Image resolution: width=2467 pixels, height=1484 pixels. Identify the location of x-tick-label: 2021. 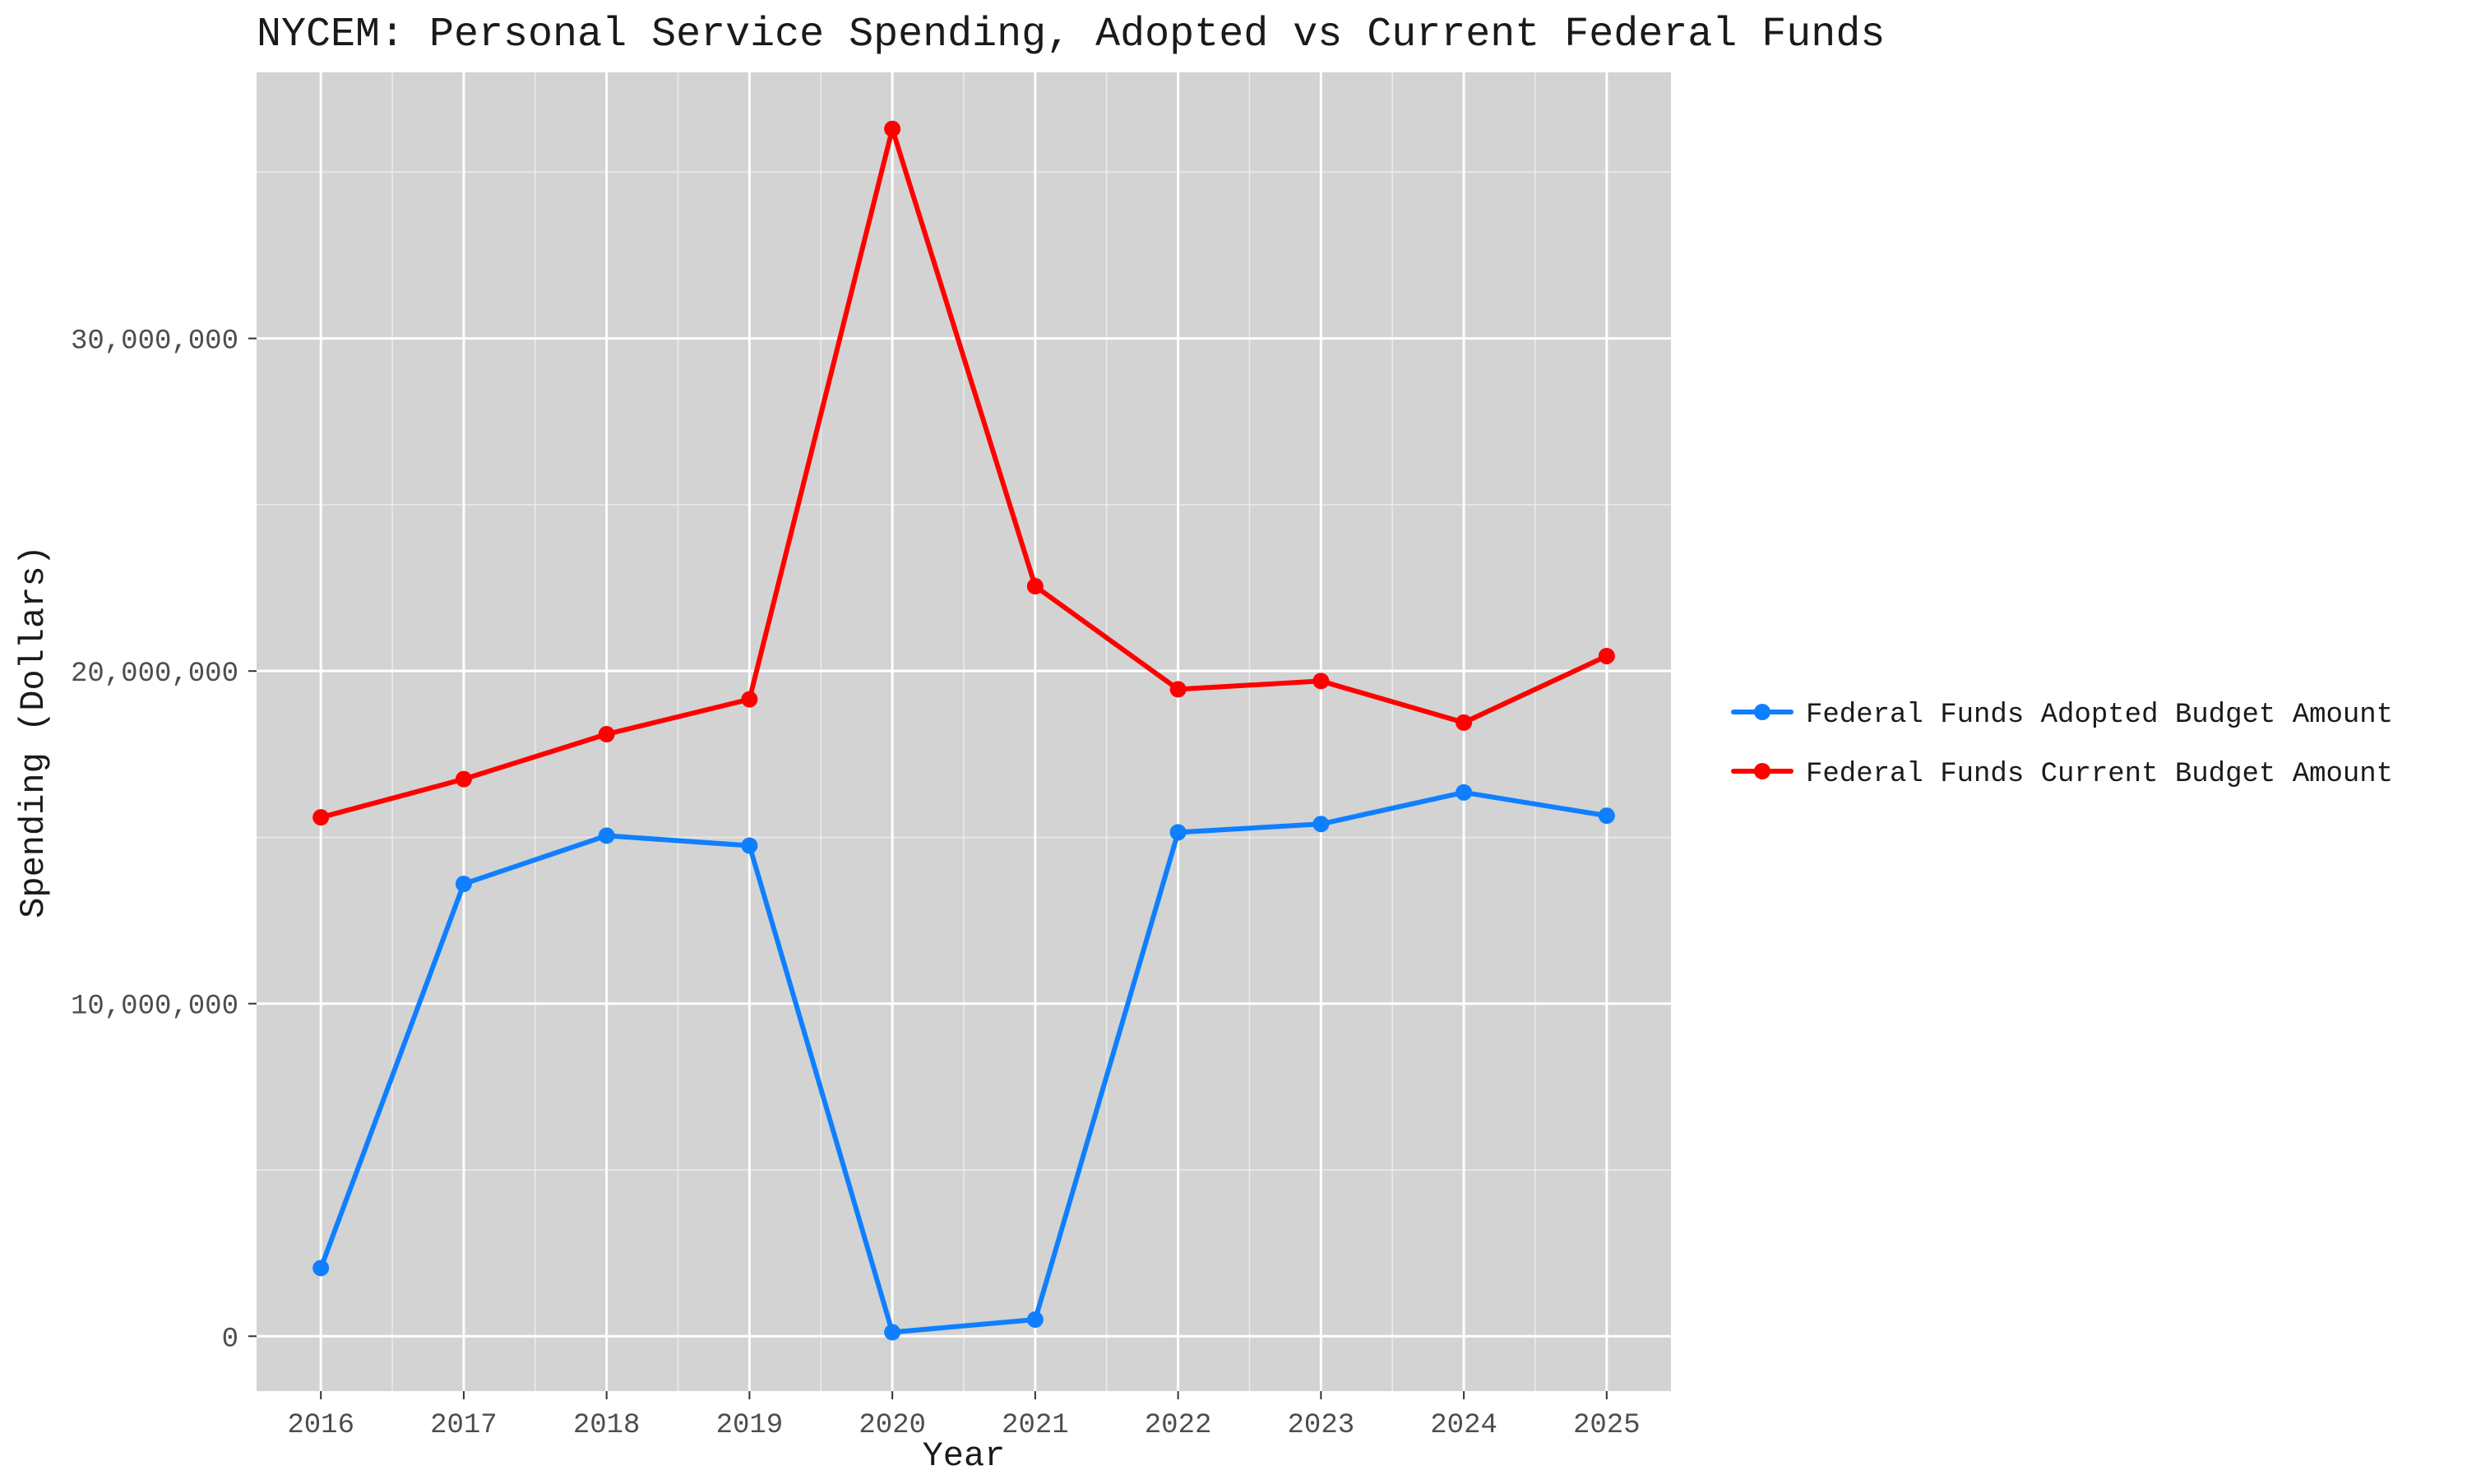
(1035, 1425).